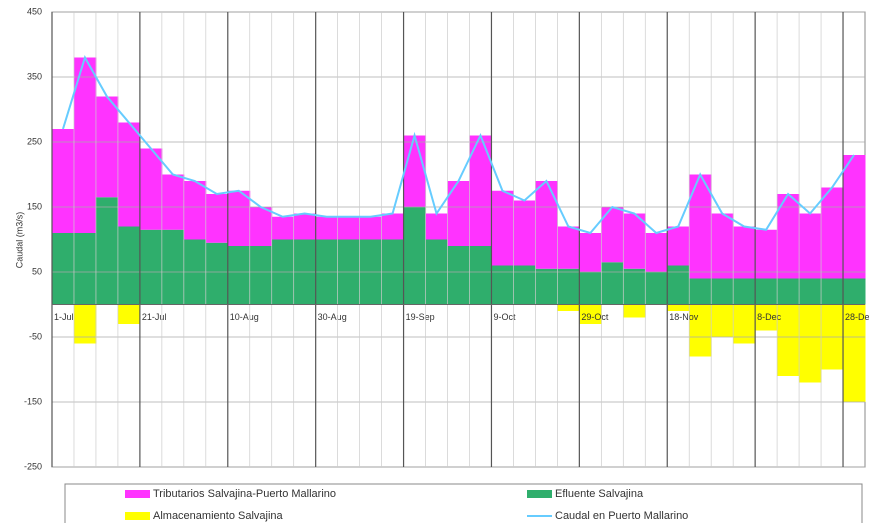 Image resolution: width=869 pixels, height=523 pixels. I want to click on y-tick-label: 150, so click(34, 206).